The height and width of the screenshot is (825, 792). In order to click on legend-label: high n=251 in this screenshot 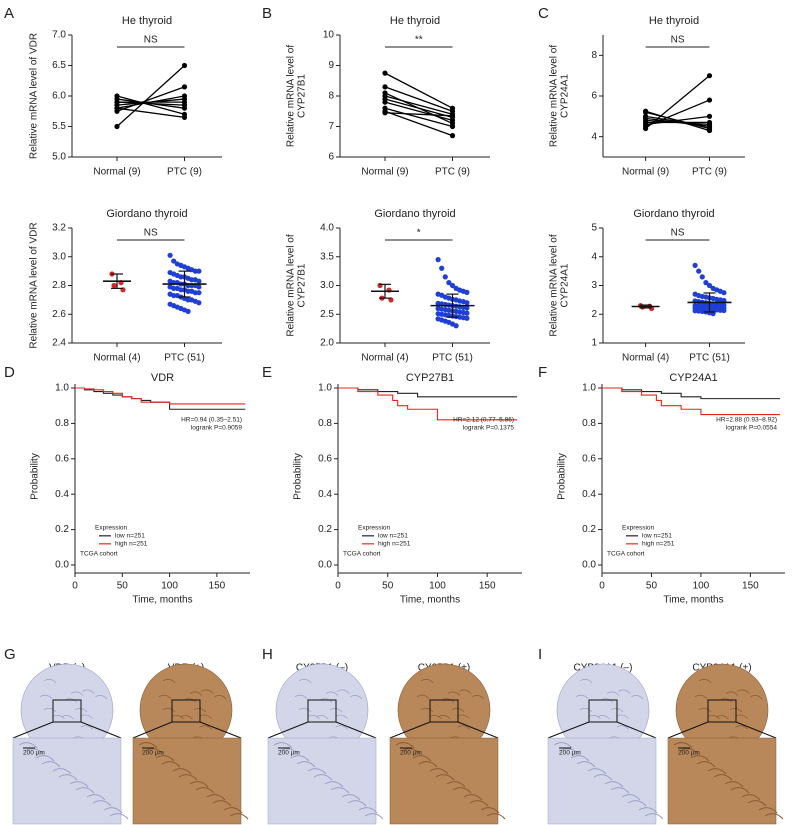, I will do `click(131, 544)`.